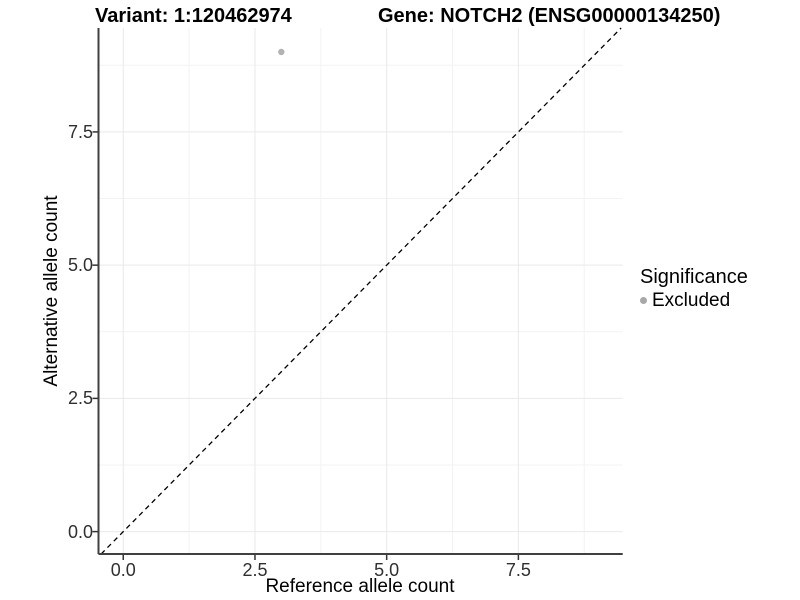 This screenshot has height=600, width=800. I want to click on legend-item-excluded: Excluded, so click(694, 300).